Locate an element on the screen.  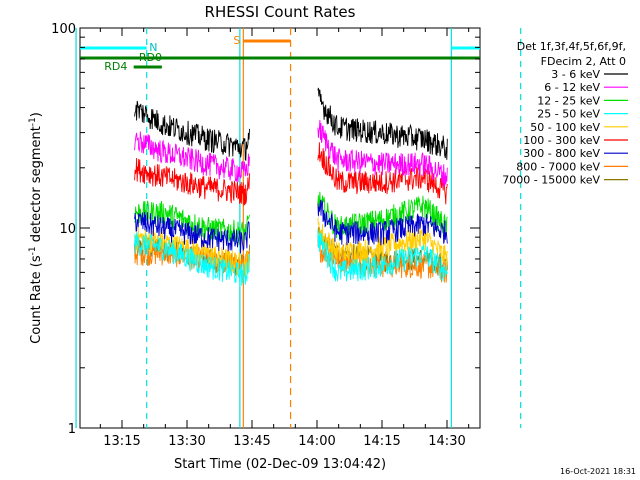
rd4-label: RD4 is located at coordinates (115, 66).